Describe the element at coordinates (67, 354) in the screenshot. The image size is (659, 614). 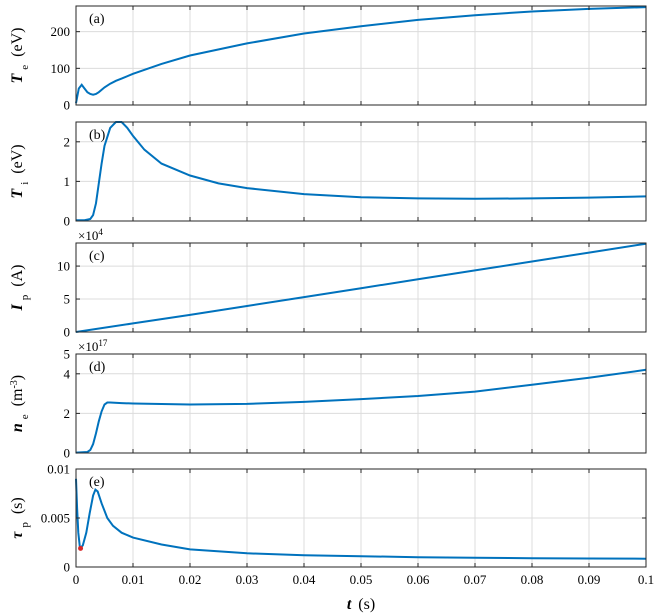
I see `y-tick-label-top: 5` at that location.